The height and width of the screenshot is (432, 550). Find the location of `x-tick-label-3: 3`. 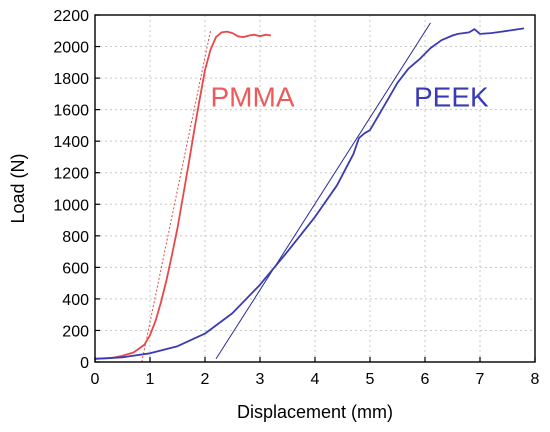

x-tick-label-3: 3 is located at coordinates (260, 379).